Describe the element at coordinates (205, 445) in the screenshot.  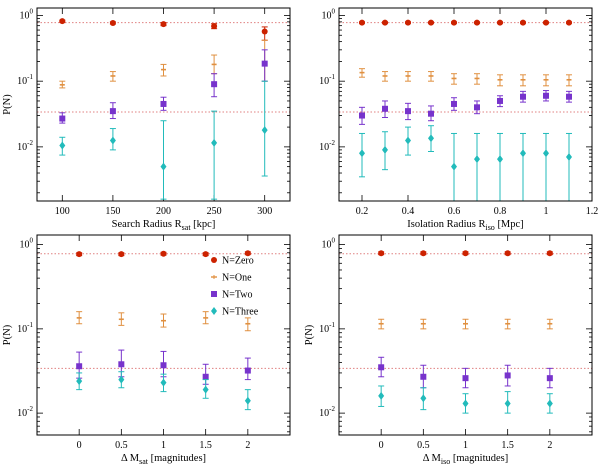
I see `x-tick-label: 1.5` at that location.